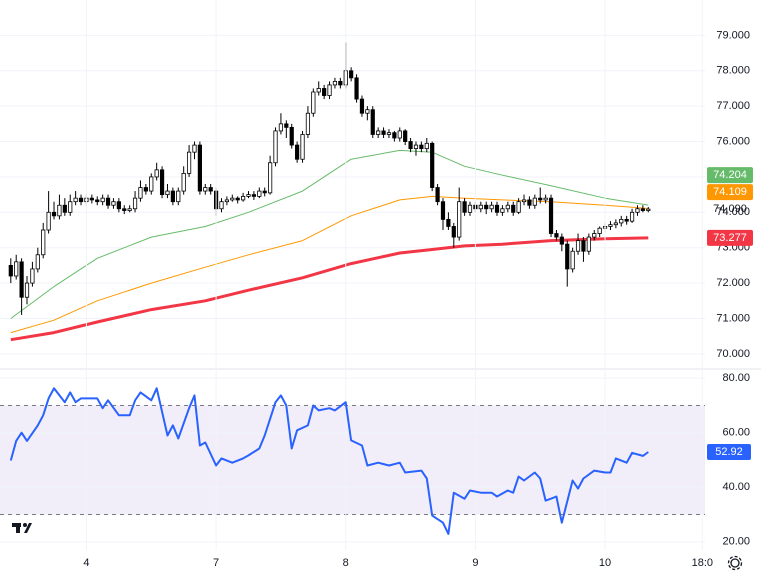 This screenshot has width=761, height=582. Describe the element at coordinates (736, 542) in the screenshot. I see `y-tick-label: 20.00` at that location.